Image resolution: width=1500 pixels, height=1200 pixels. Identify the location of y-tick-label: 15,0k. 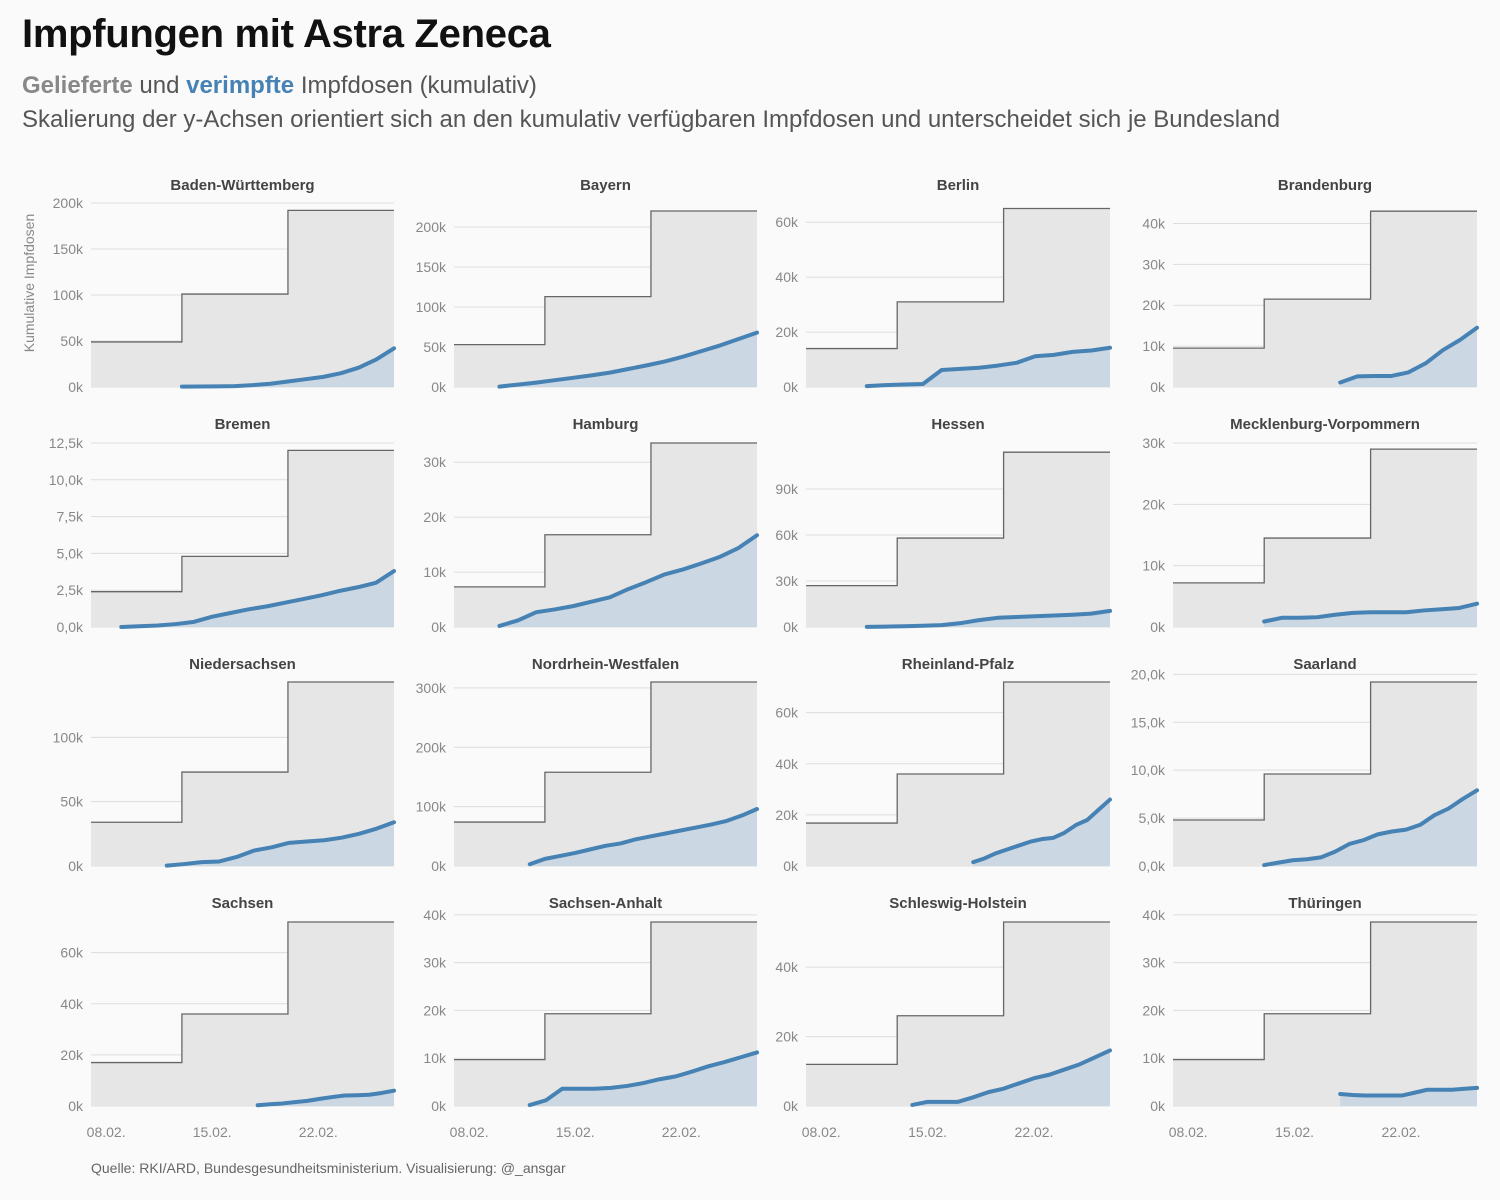
(1148, 722).